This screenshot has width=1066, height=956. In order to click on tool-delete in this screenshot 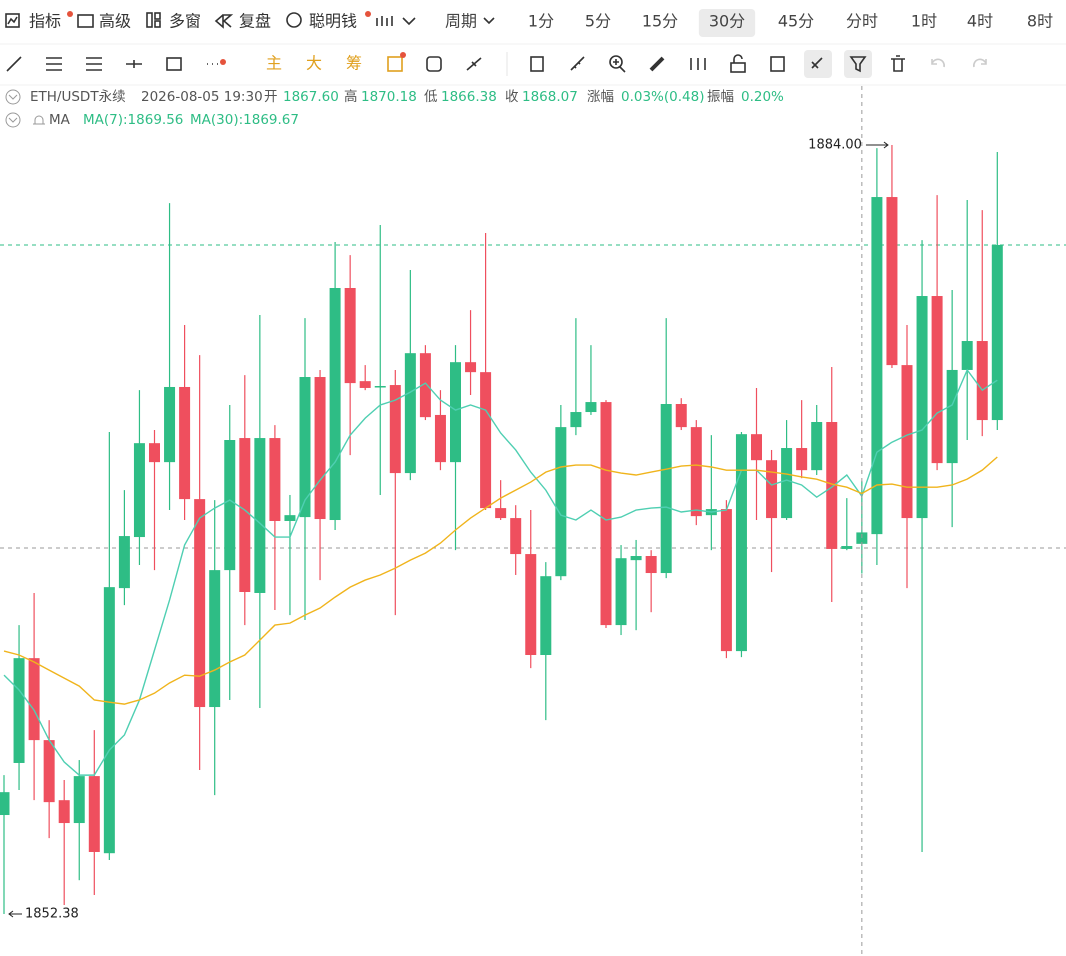, I will do `click(898, 63)`.